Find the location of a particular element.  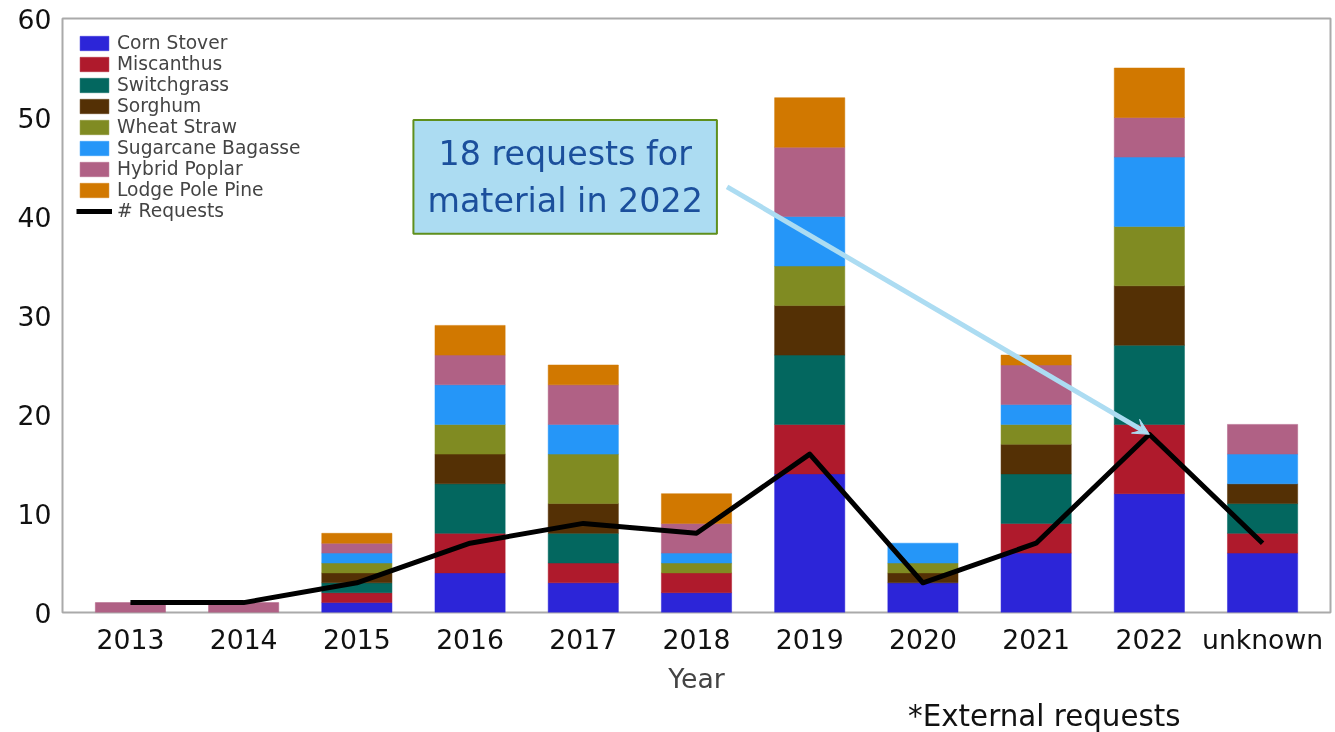

x-tick-label: 2017 is located at coordinates (583, 639).